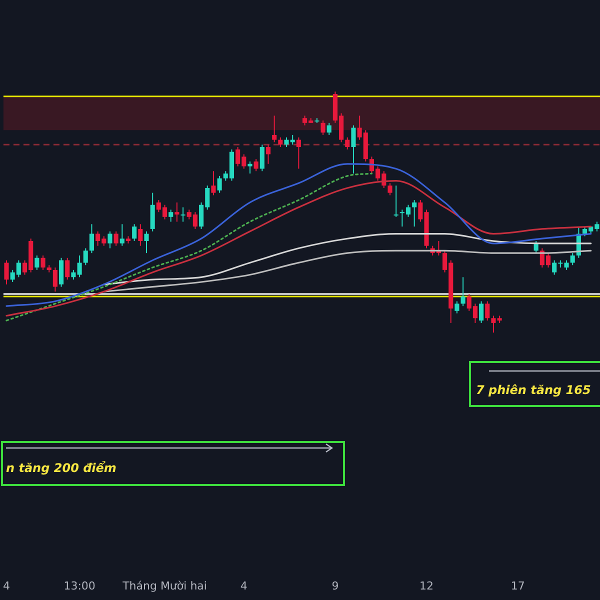  What do you see at coordinates (164, 585) in the screenshot?
I see `x-tick-label: Tháng Mười hai` at bounding box center [164, 585].